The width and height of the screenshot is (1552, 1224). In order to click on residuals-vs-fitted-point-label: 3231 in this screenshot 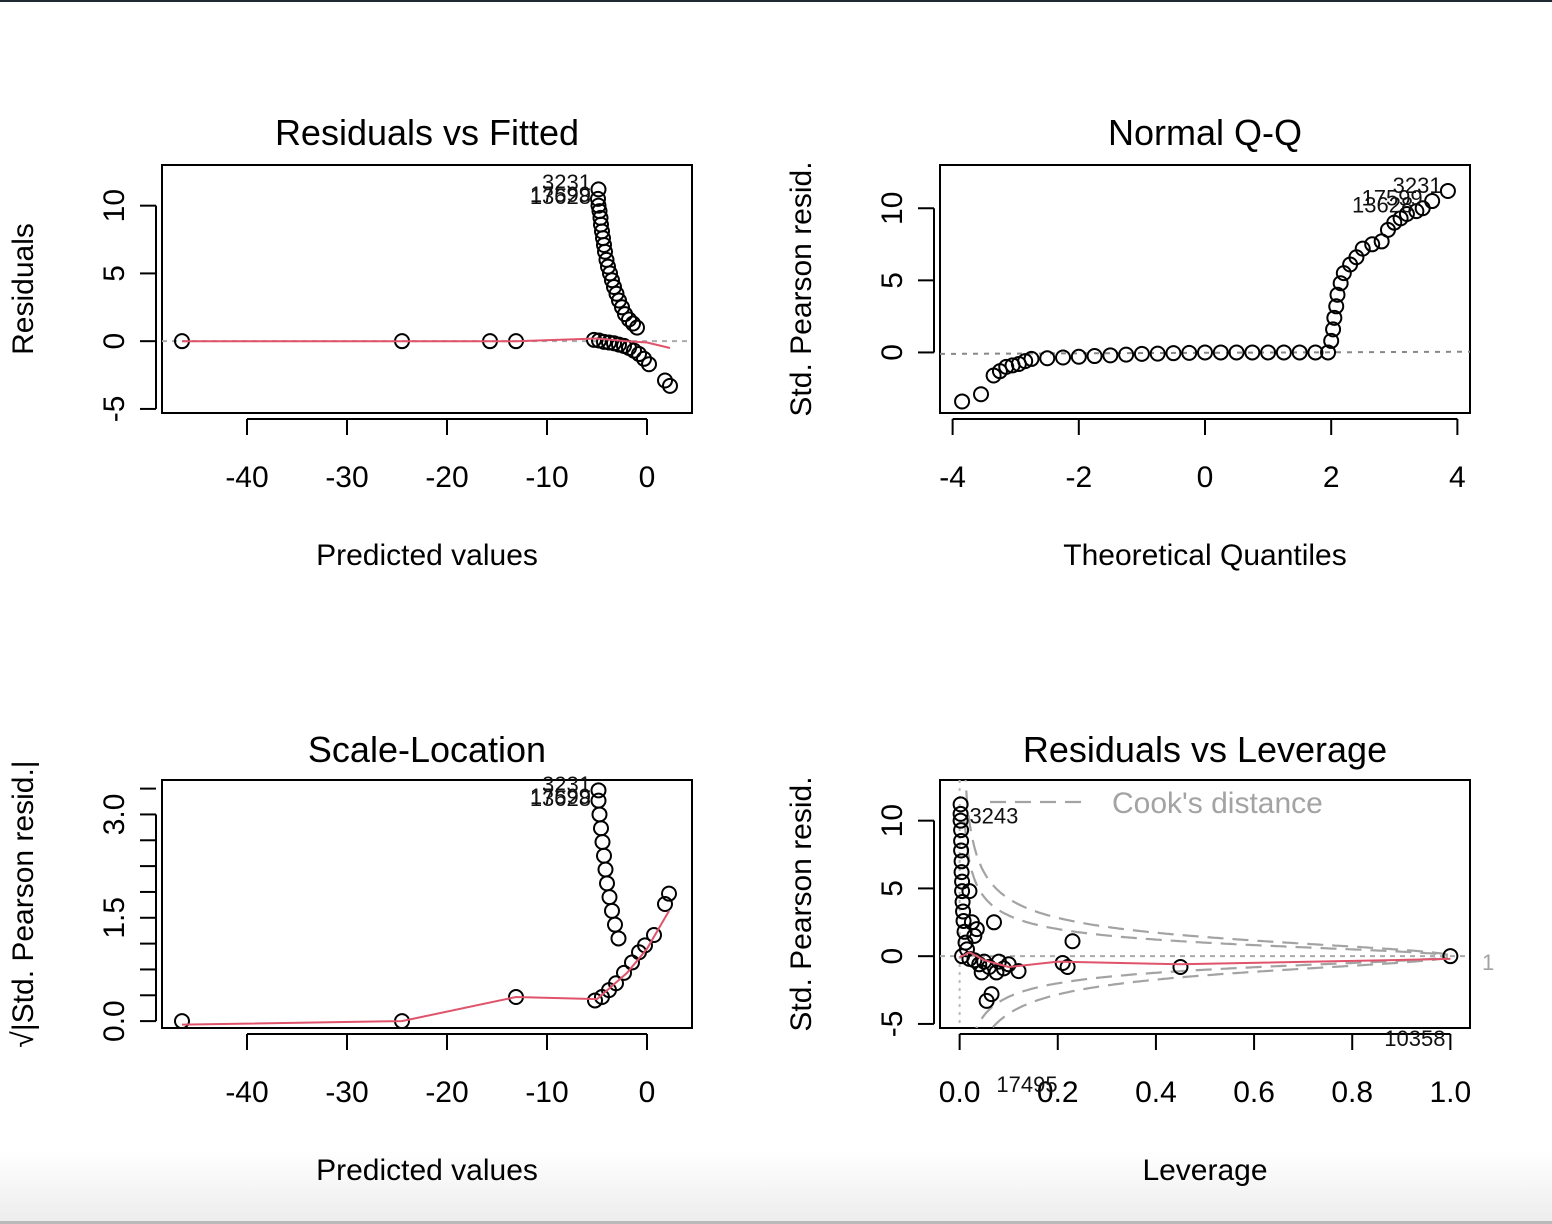, I will do `click(566, 182)`.